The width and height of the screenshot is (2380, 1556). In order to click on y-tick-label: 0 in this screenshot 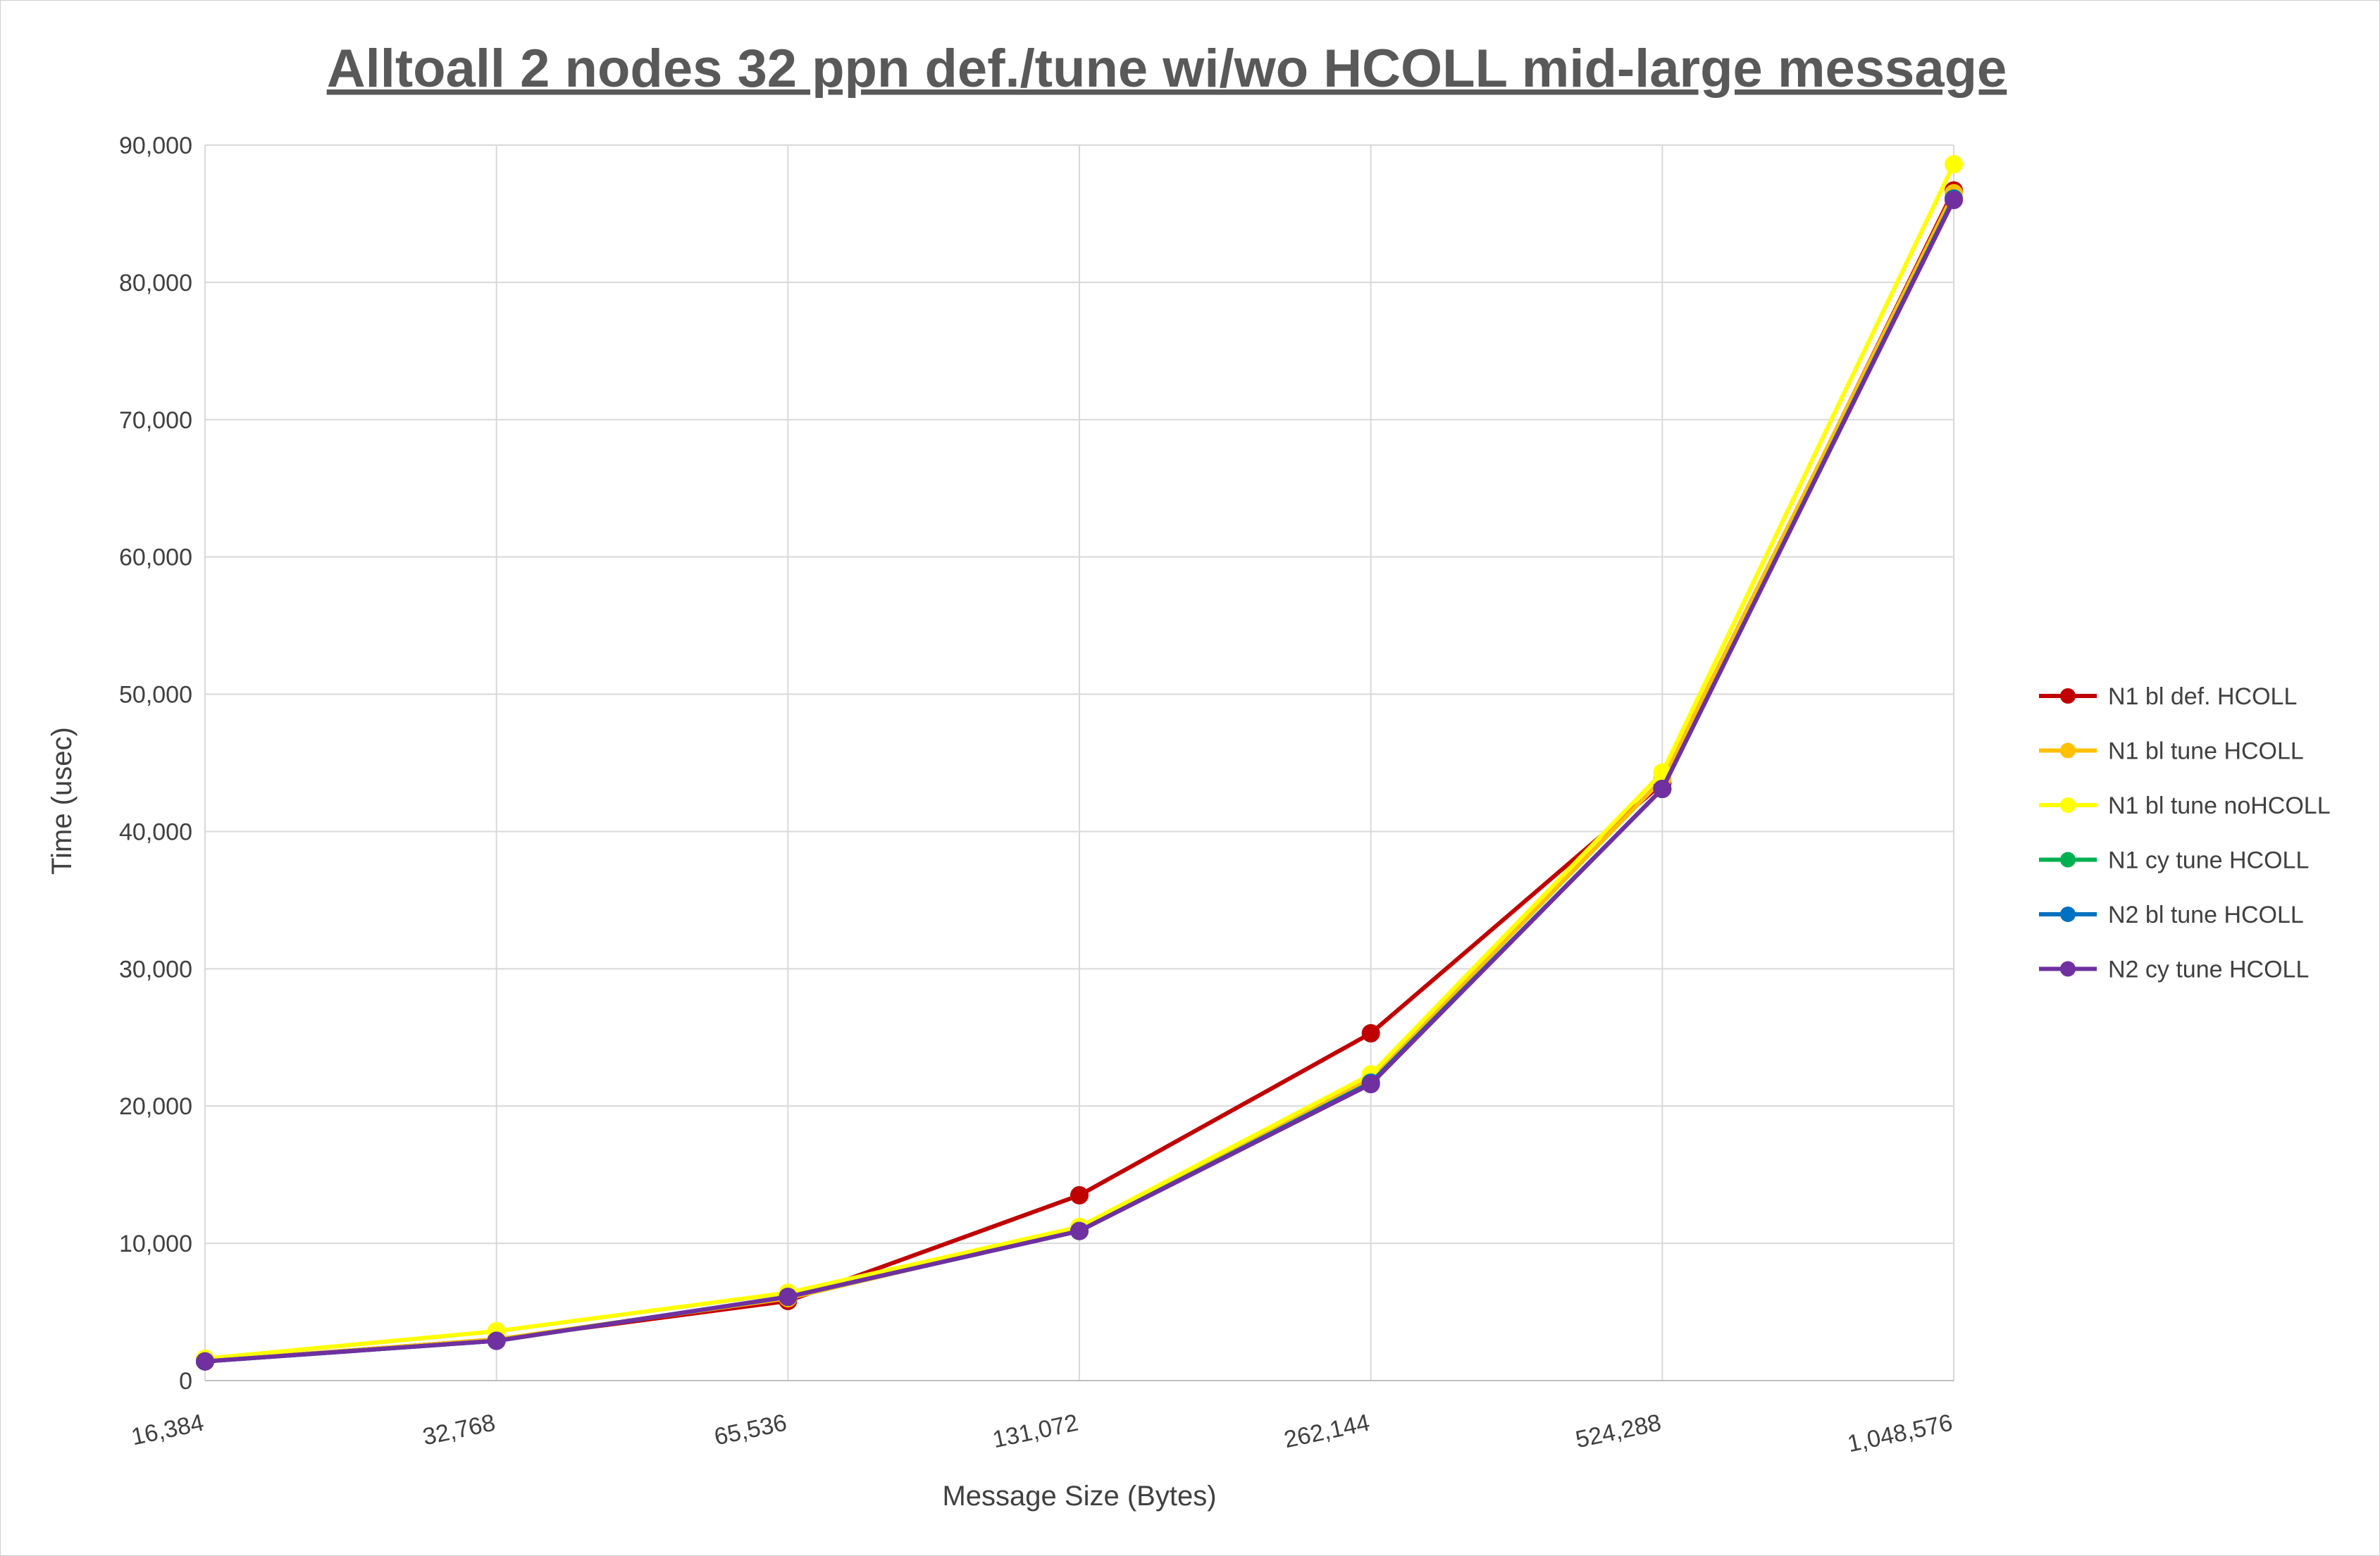, I will do `click(185, 1381)`.